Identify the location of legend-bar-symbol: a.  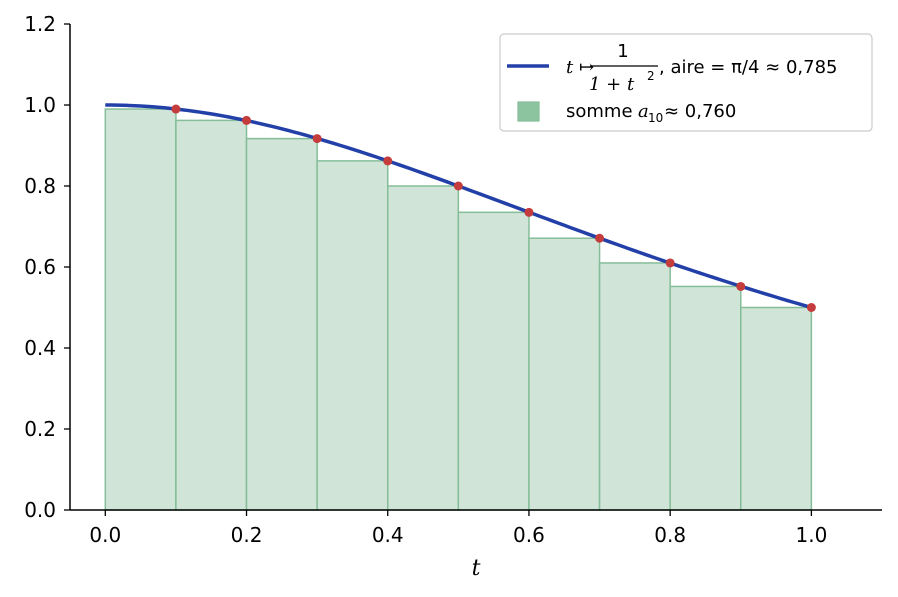
(643, 111).